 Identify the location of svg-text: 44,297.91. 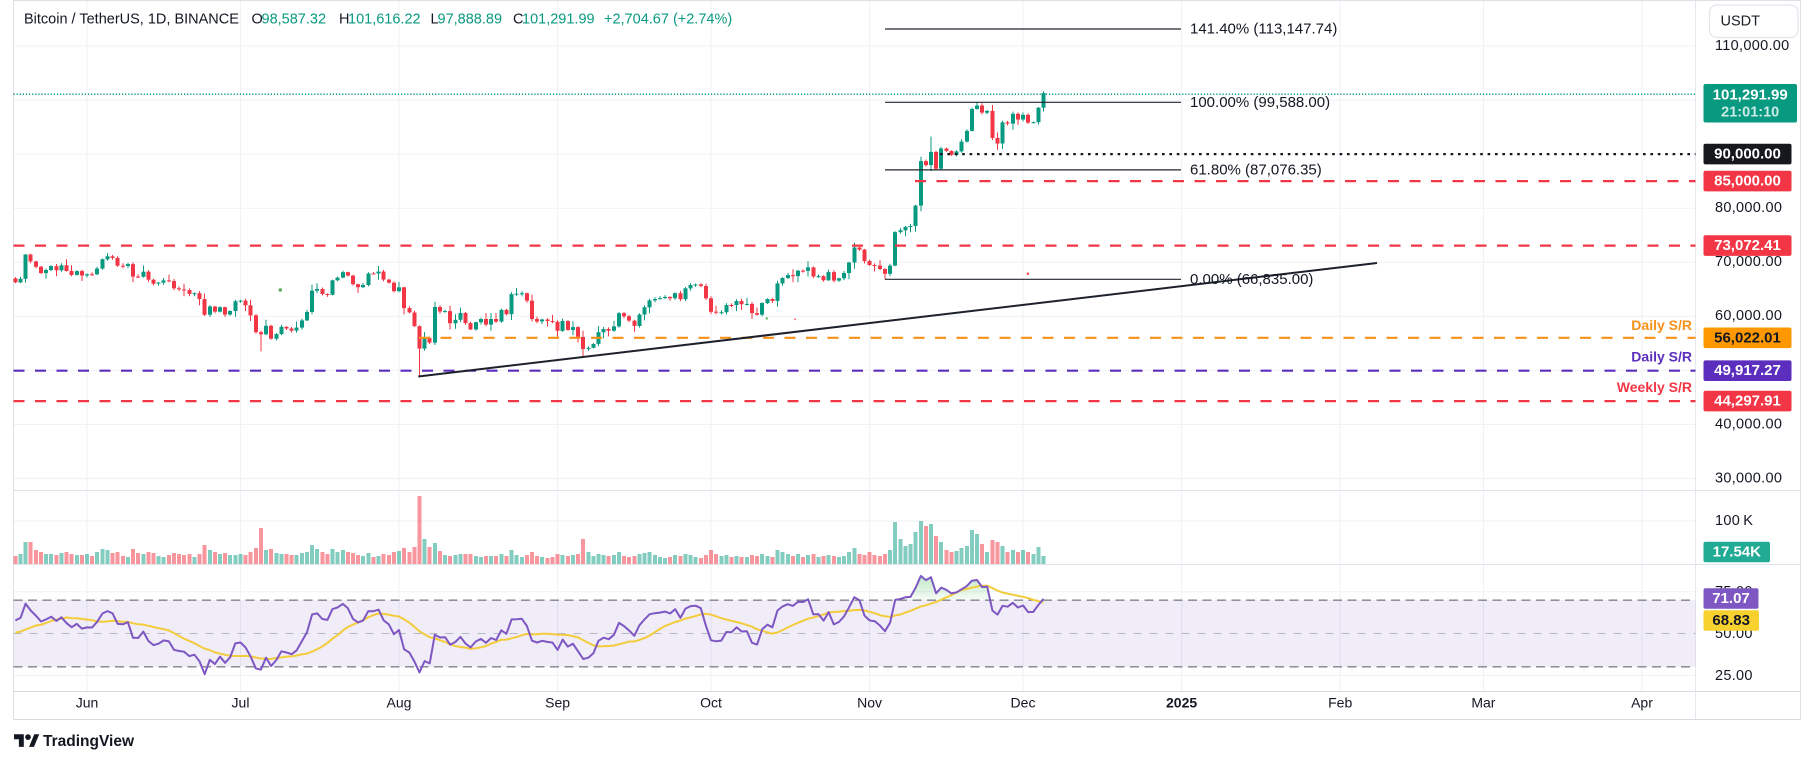
(1747, 401).